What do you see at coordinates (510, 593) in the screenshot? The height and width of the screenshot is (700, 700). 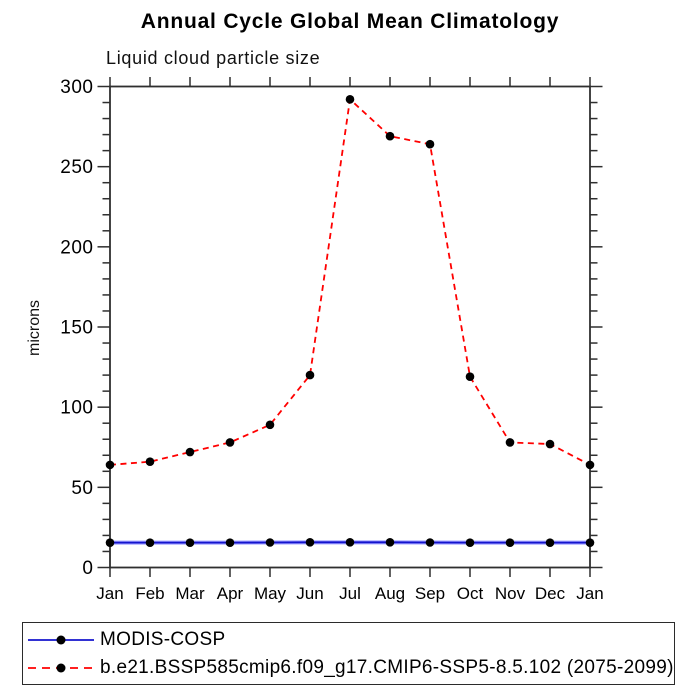 I see `x-tick-label: Nov` at bounding box center [510, 593].